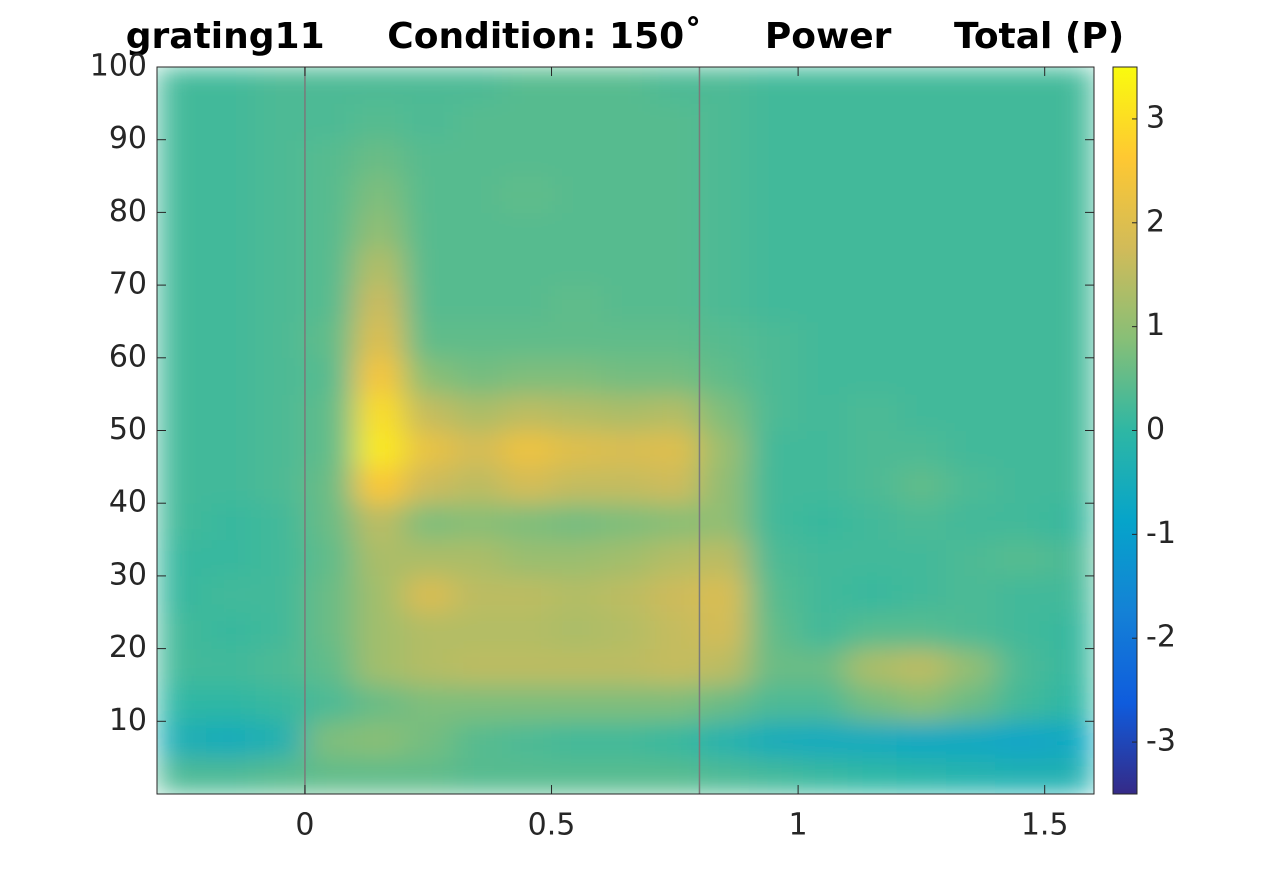 This screenshot has height=892, width=1278. I want to click on colorbar-tick-label: -3, so click(1161, 741).